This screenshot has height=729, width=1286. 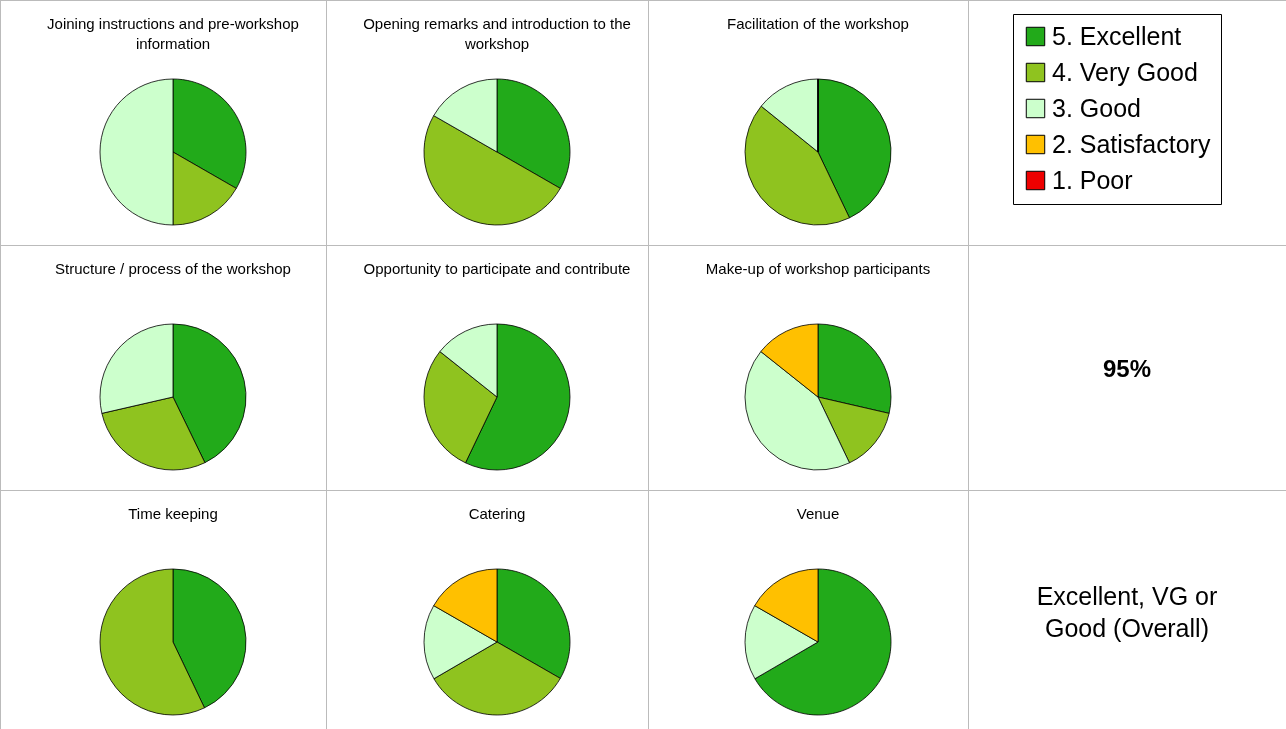 I want to click on chart-title: Make-up of workshop participants, so click(x=818, y=269).